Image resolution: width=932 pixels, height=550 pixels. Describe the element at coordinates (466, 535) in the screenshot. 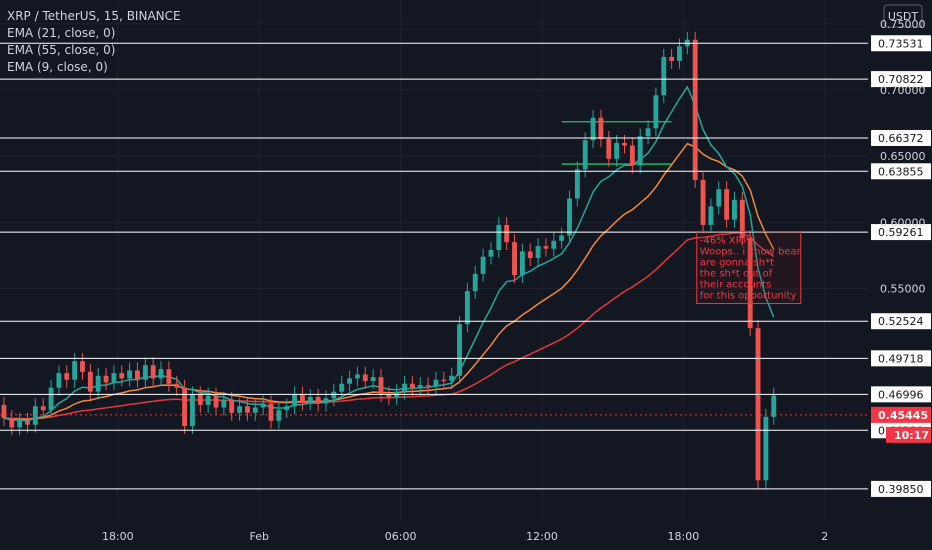

I see `time-axis: 18:00 Feb 06:00 12:00 18:00 2` at that location.